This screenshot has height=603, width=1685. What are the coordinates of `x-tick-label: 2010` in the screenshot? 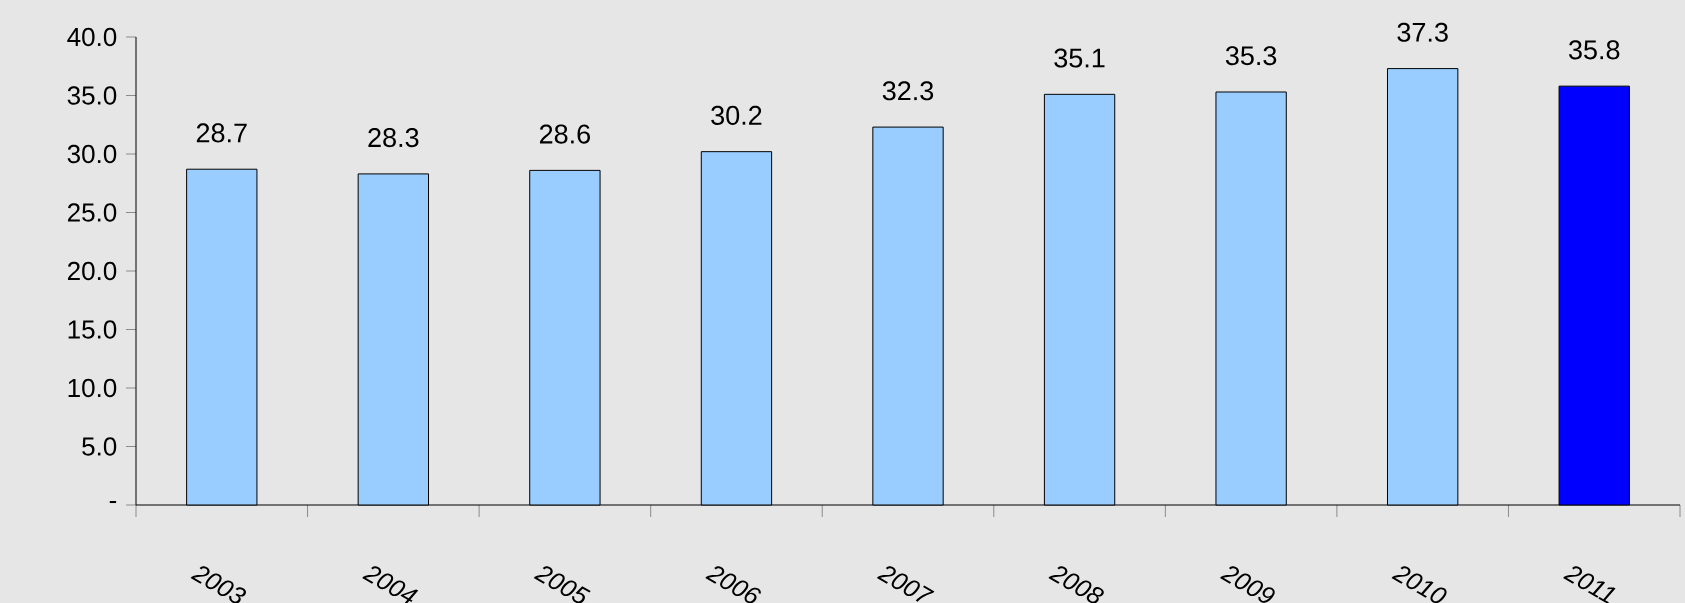 It's located at (1419, 584).